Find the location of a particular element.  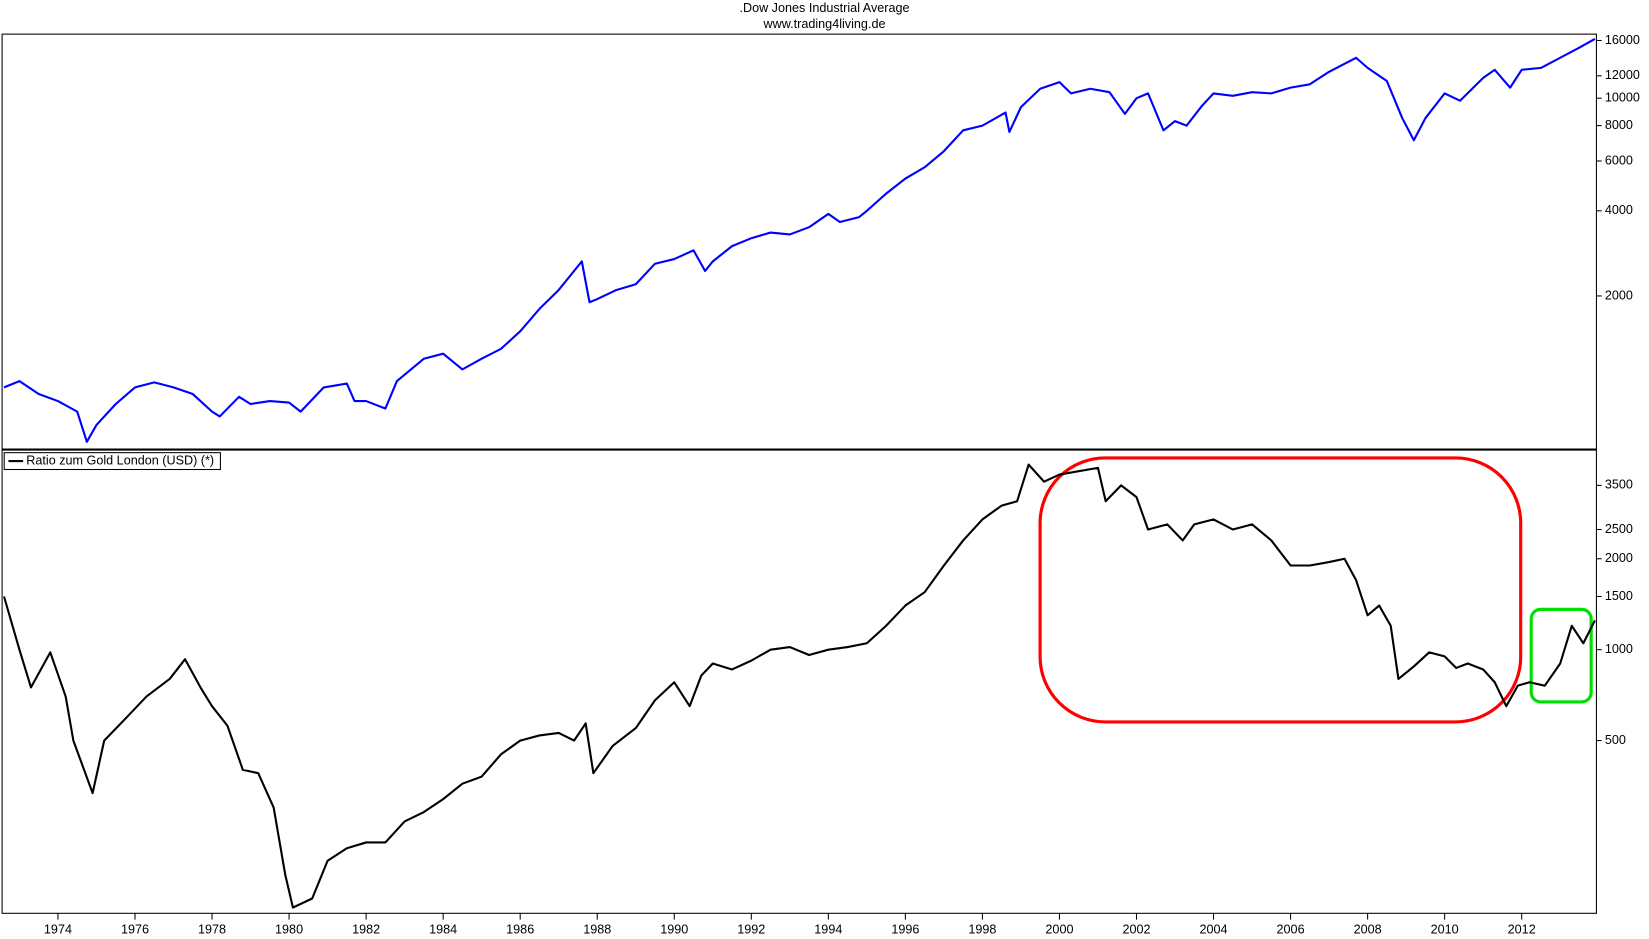

green-highlight is located at coordinates (1561, 655).